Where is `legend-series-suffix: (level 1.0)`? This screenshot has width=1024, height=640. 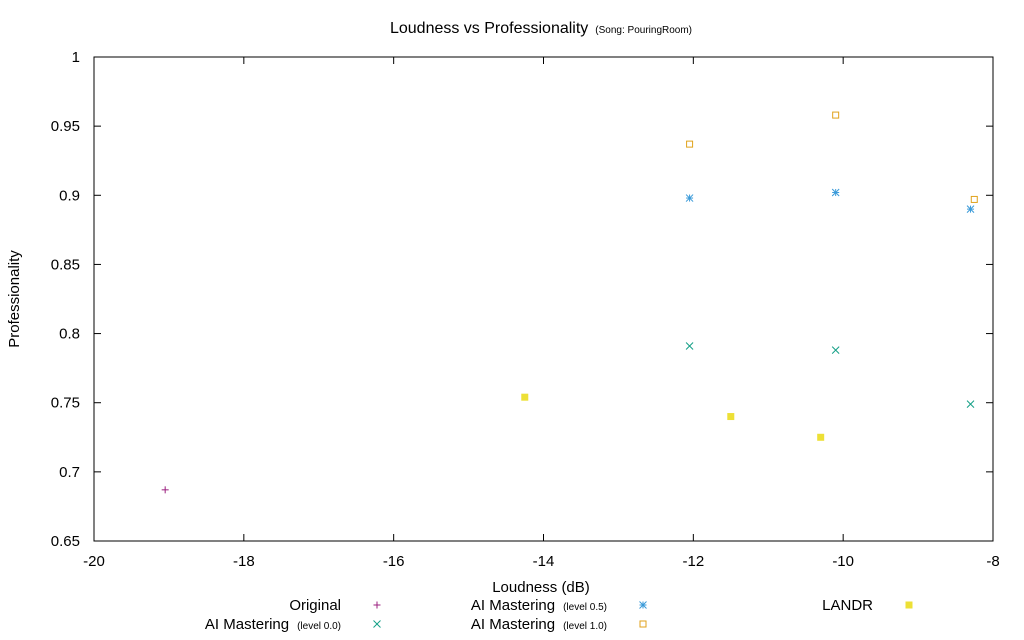
legend-series-suffix: (level 1.0) is located at coordinates (585, 626).